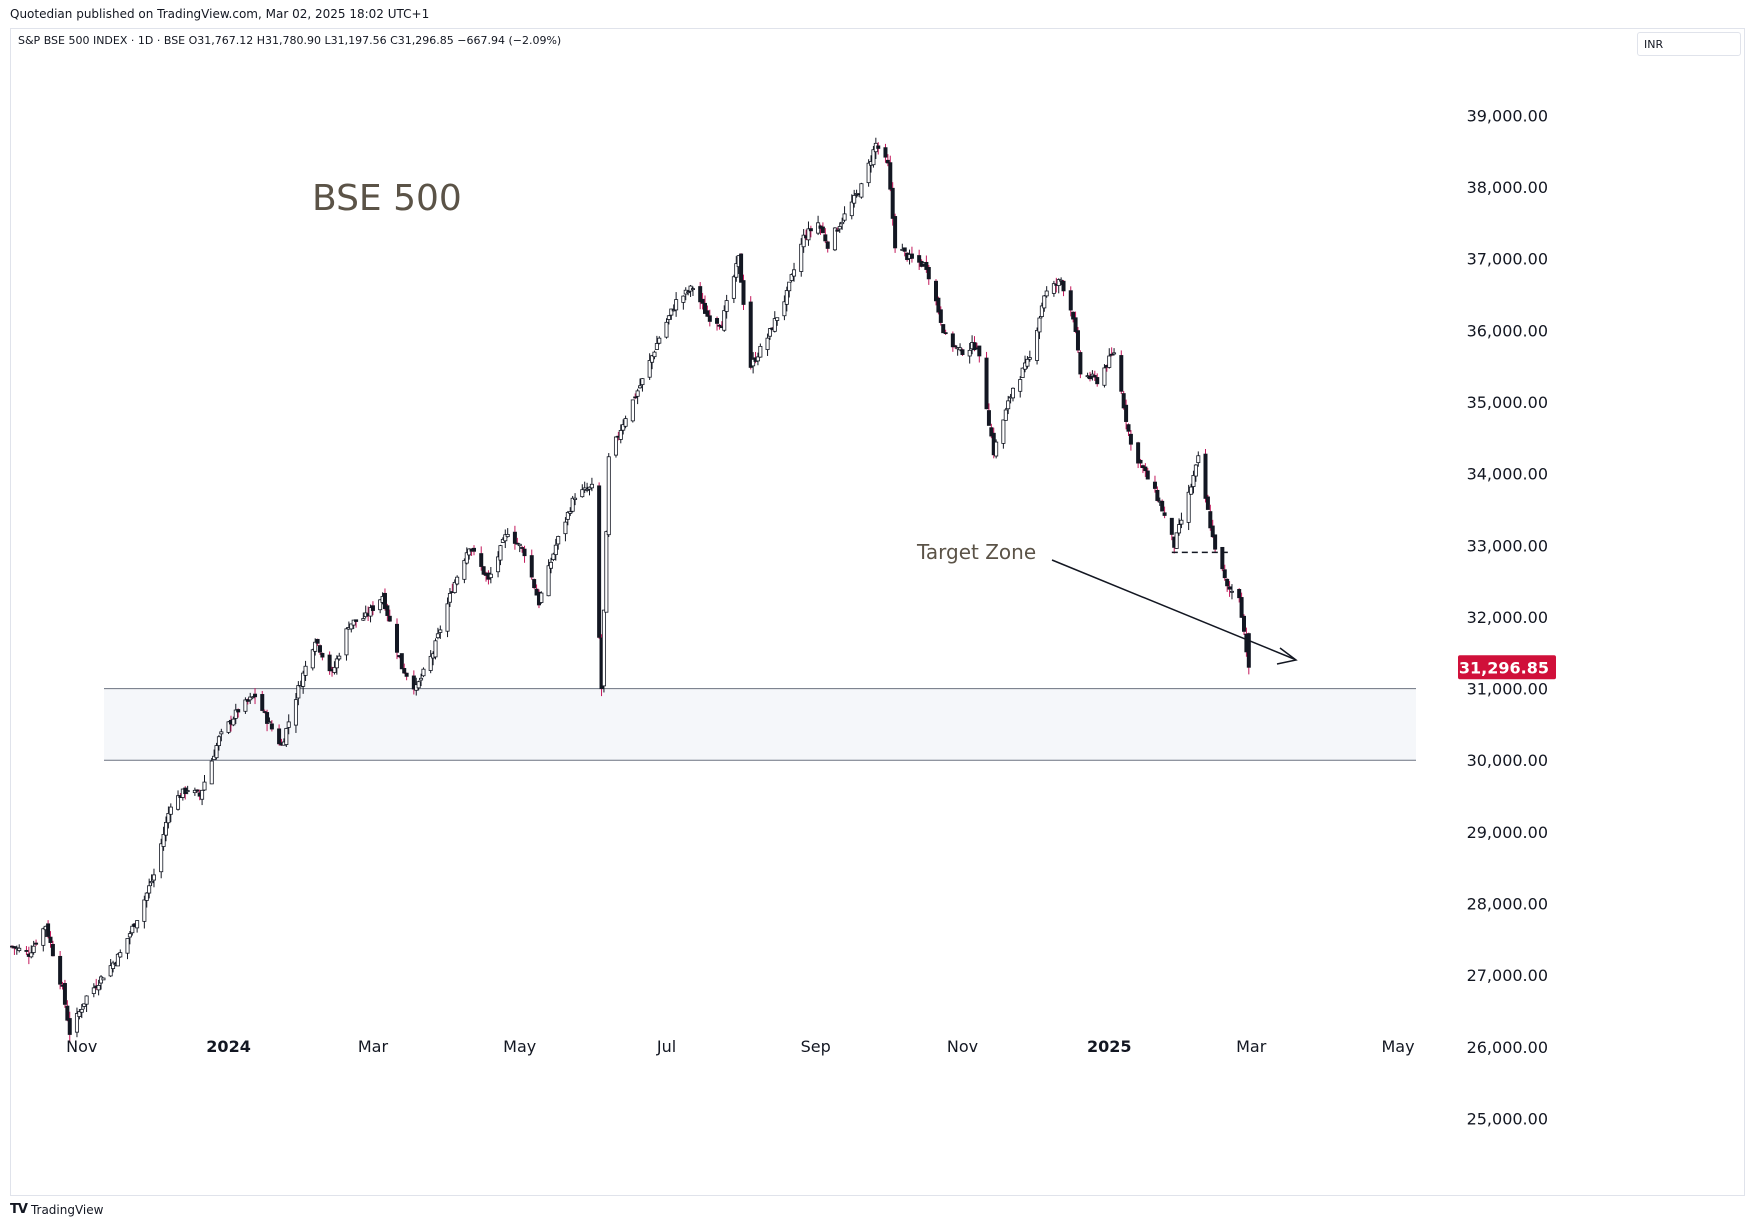  I want to click on currency-selector: INR, so click(1689, 44).